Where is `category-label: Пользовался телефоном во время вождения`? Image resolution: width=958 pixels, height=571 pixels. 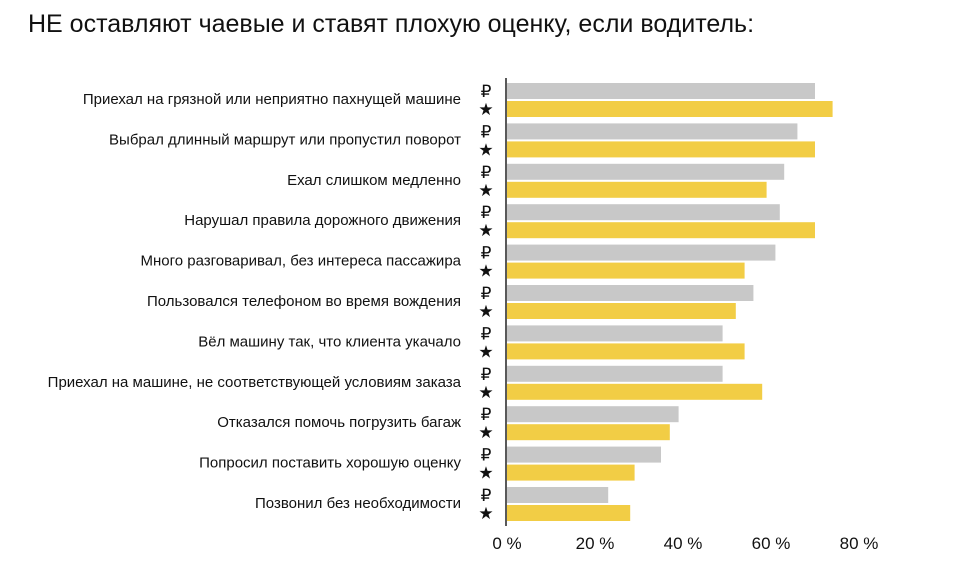 category-label: Пользовался телефоном во время вождения is located at coordinates (304, 301).